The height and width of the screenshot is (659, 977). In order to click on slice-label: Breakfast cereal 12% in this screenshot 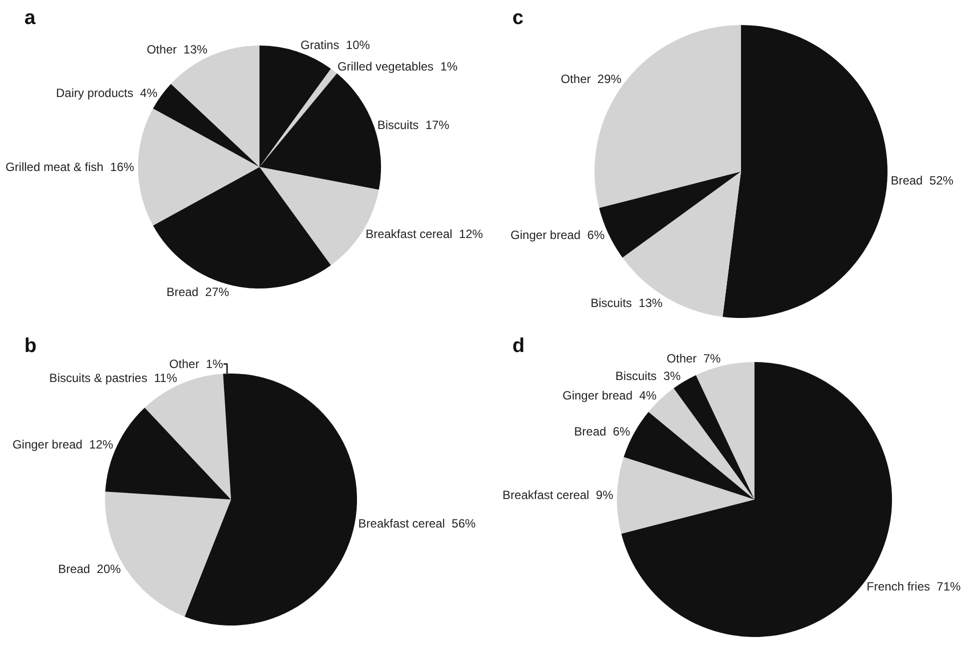, I will do `click(425, 234)`.